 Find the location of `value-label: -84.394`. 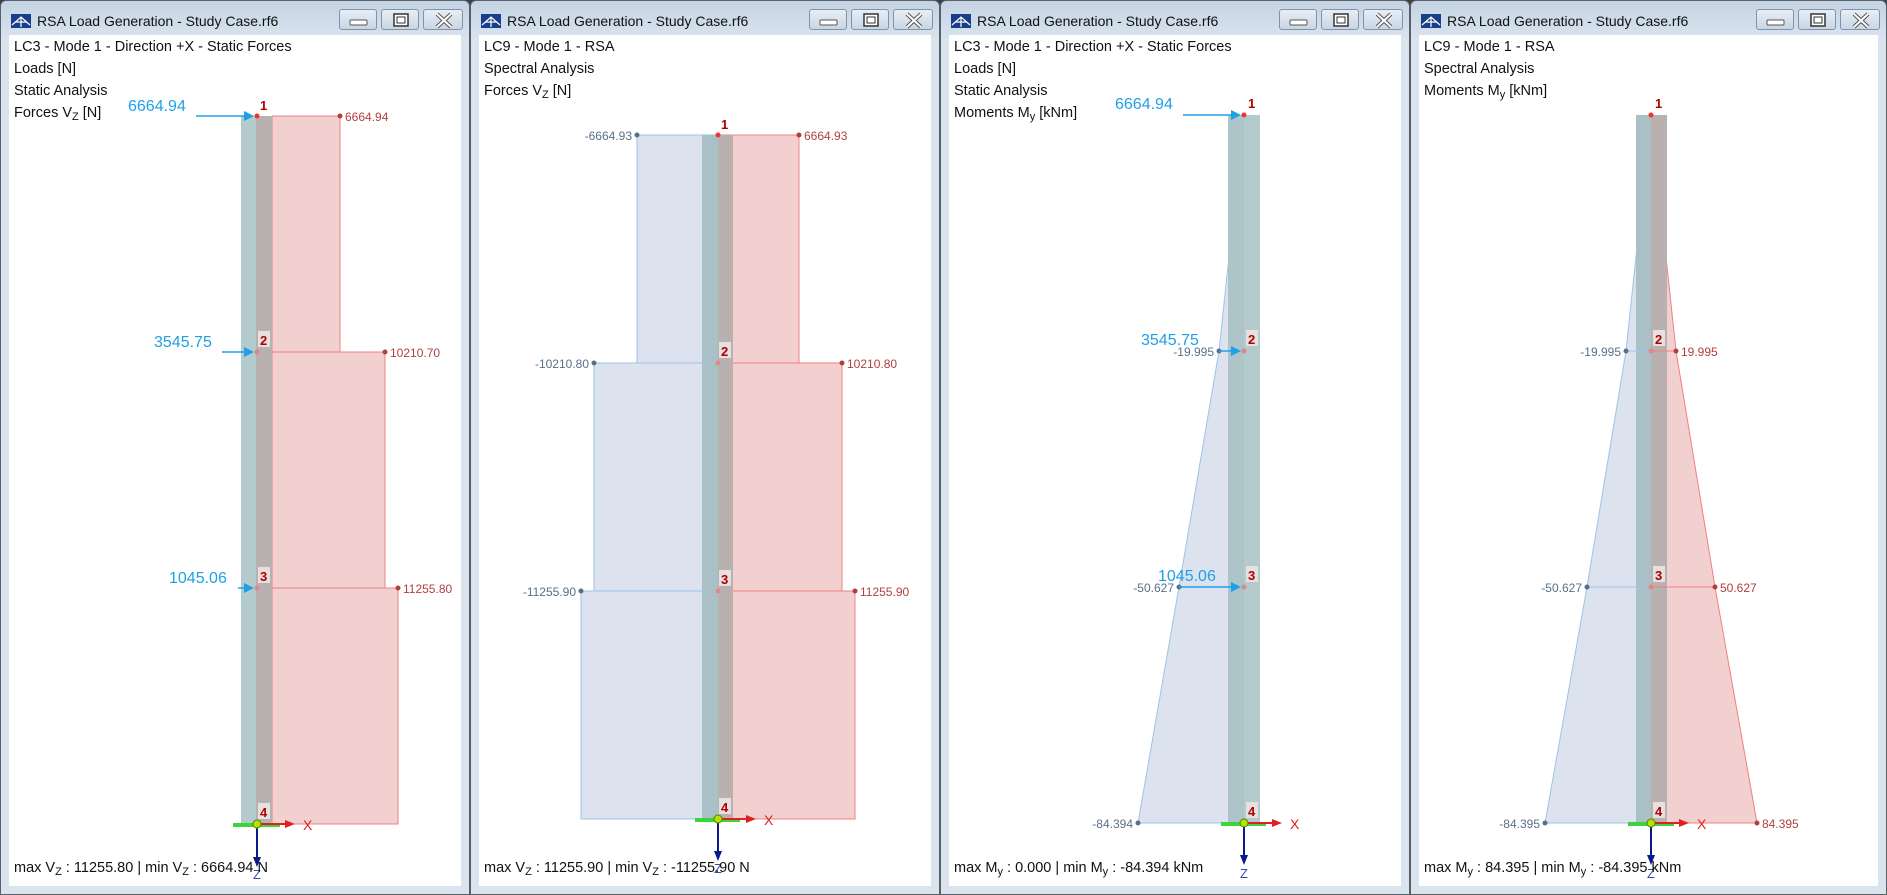

value-label: -84.394 is located at coordinates (1112, 824).